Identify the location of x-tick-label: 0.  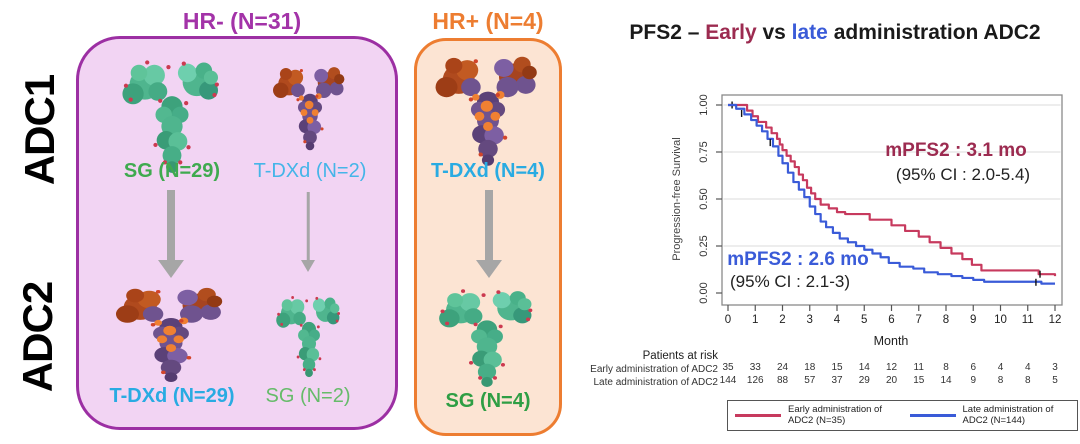
(728, 320).